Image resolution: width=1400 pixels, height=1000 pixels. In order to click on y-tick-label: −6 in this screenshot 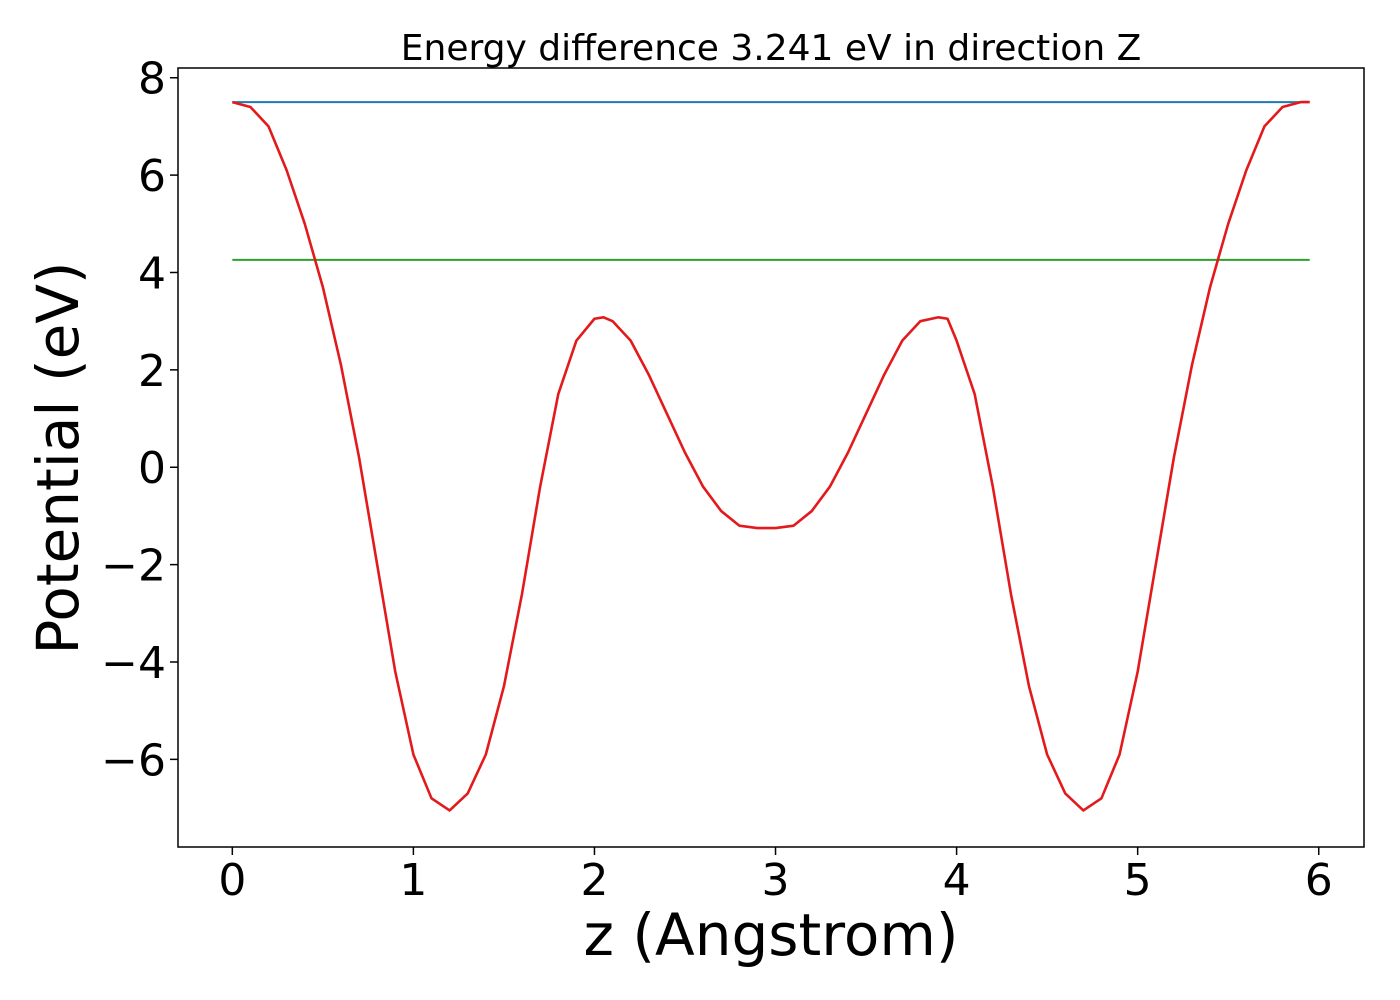, I will do `click(133, 760)`.